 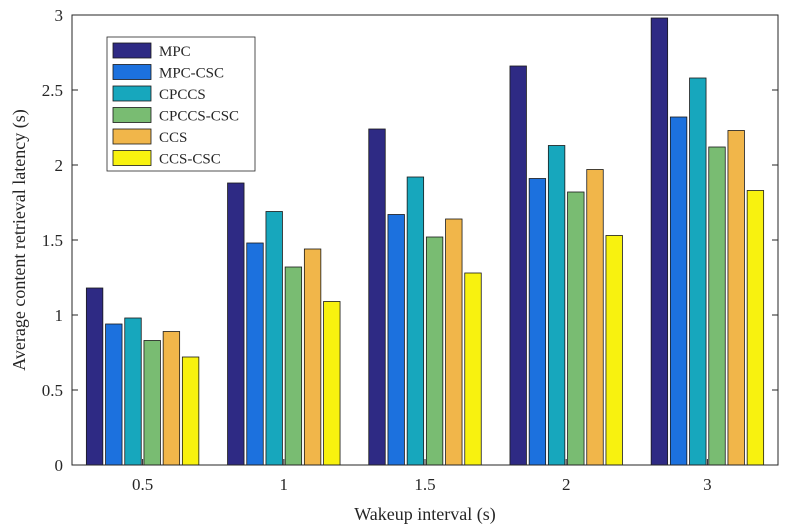 I want to click on y-tick-label: 0.5, so click(x=52, y=390).